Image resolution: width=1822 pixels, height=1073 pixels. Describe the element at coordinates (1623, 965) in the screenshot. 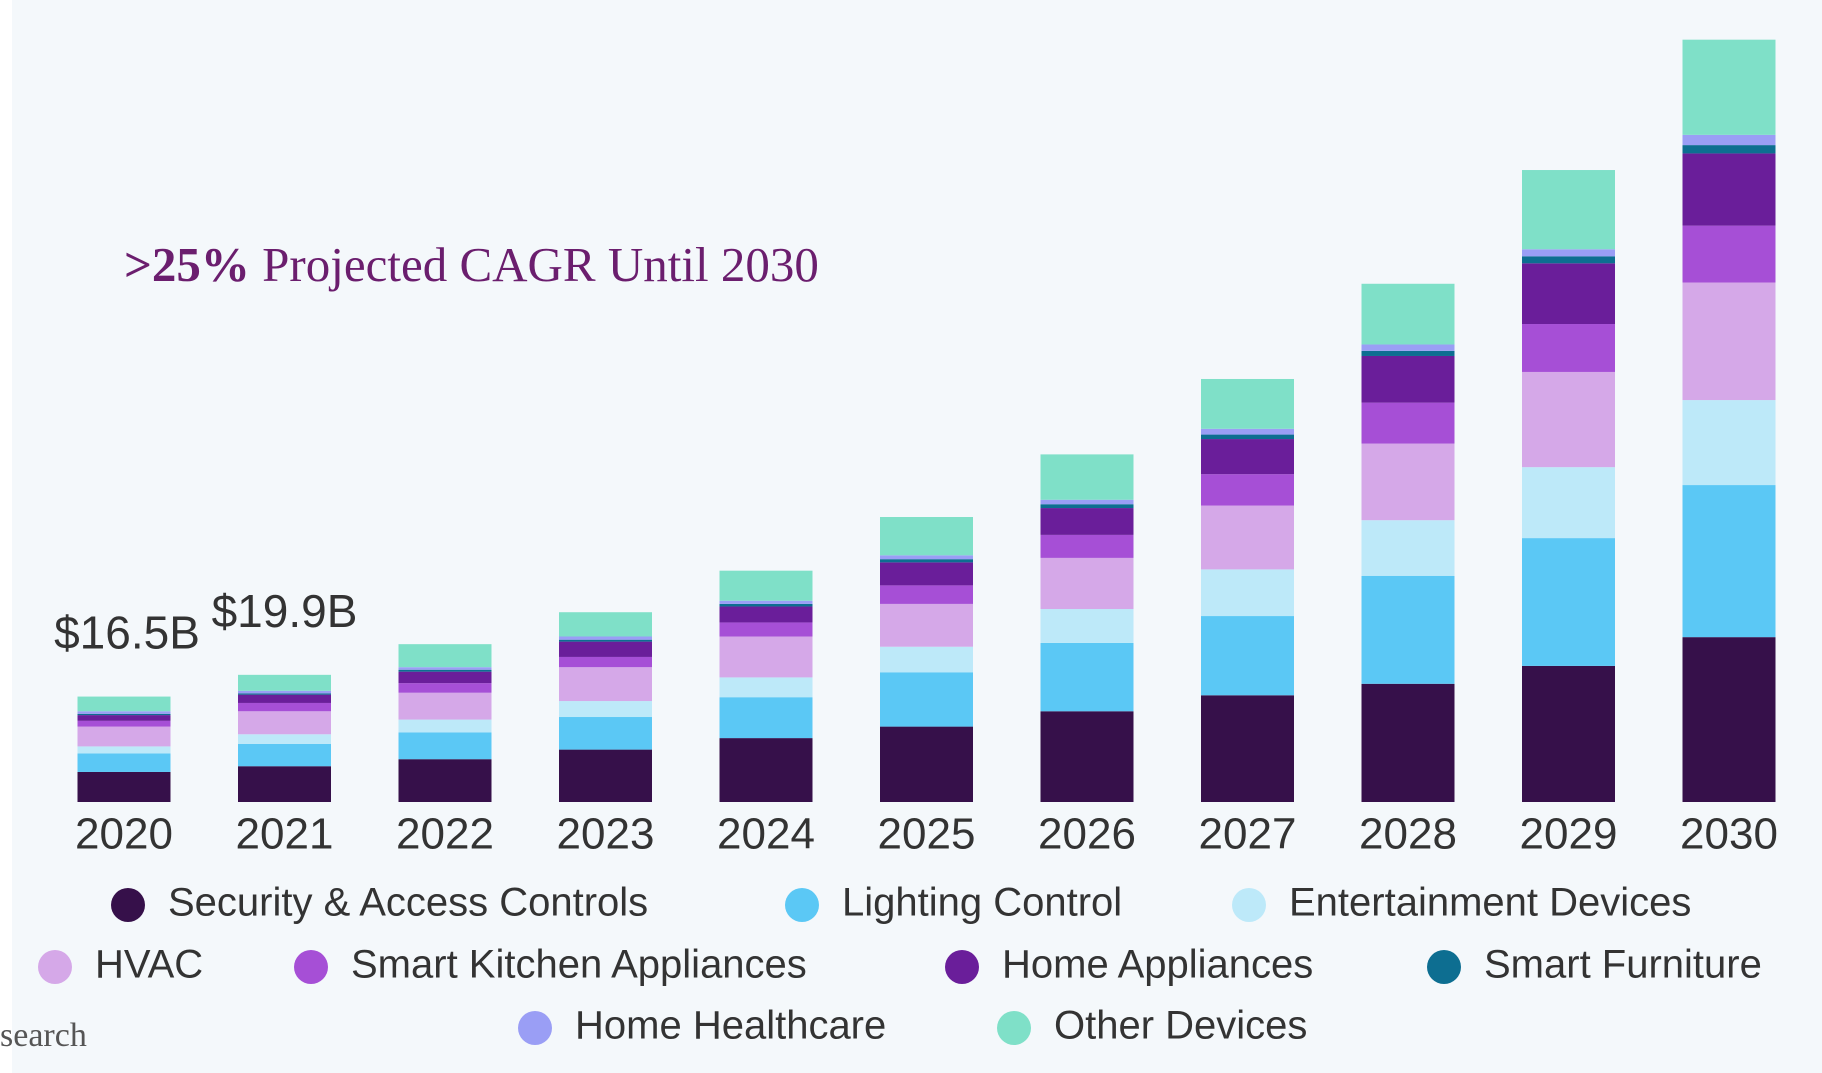

I see `legend-label: Smart Furniture` at that location.